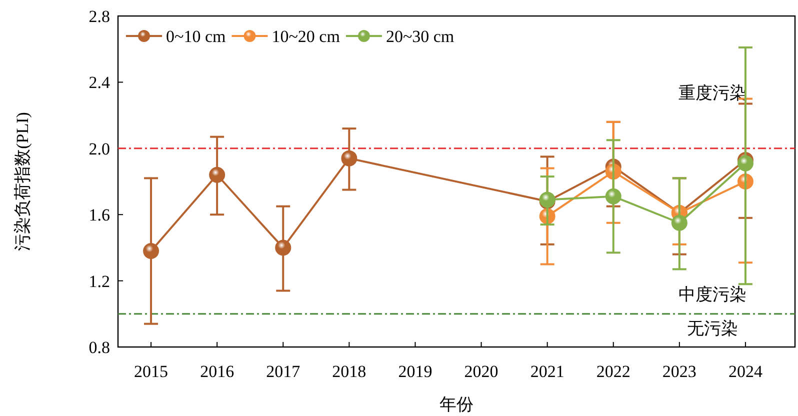 This screenshot has height=416, width=798. I want to click on y-tick-label: 2.0, so click(99, 148).